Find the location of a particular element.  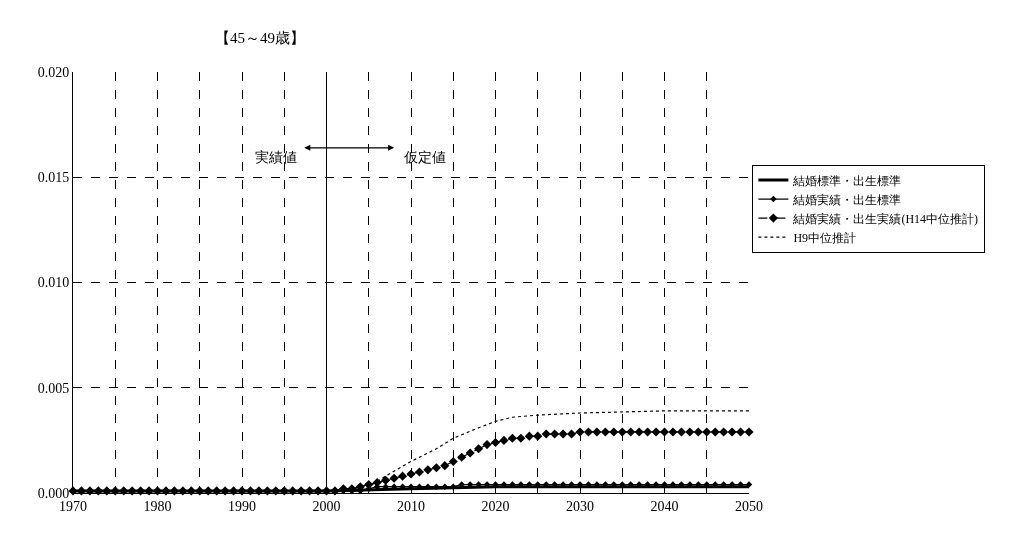

x-tick-label: 1970 is located at coordinates (73, 506).